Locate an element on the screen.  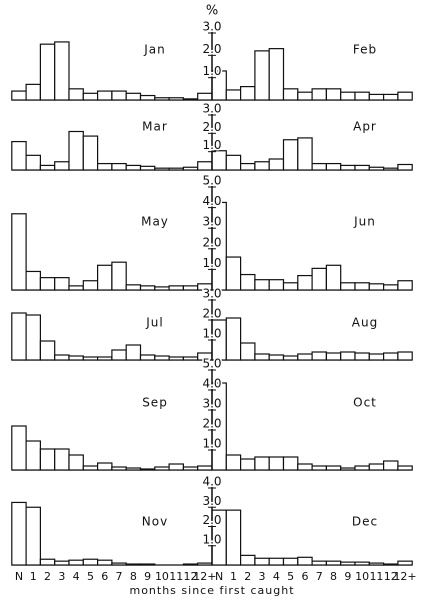
x-tick-label: 6 is located at coordinates (104, 576).